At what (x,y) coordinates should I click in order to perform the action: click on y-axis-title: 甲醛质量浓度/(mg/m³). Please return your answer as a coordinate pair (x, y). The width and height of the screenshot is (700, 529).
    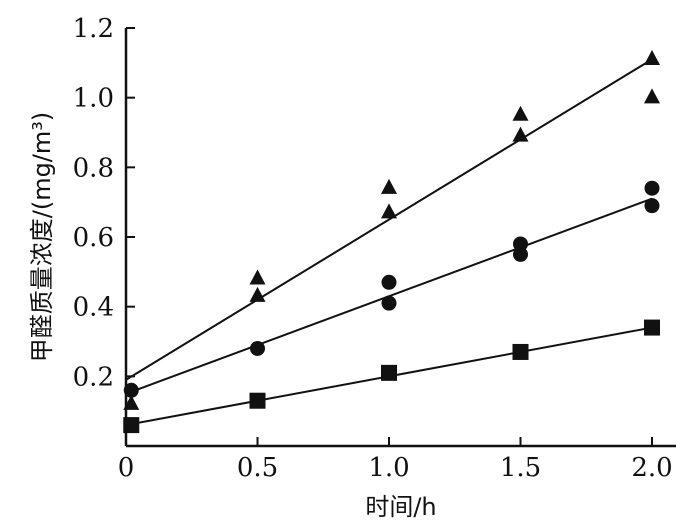
    Looking at the image, I should click on (42, 237).